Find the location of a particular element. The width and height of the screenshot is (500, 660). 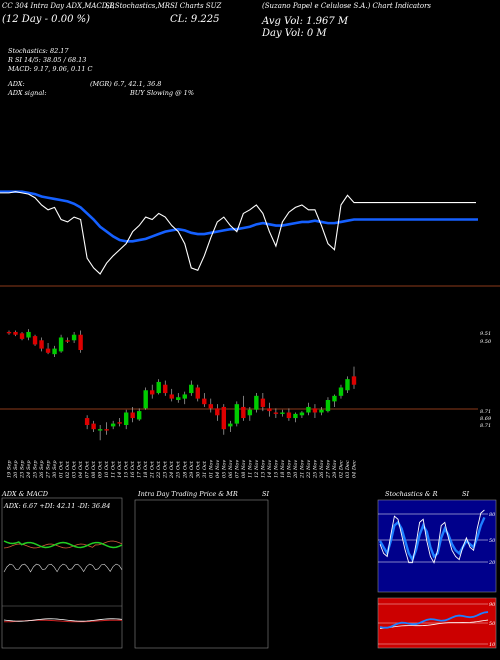

x-tick-label: 23 Oct is located at coordinates (166, 469).